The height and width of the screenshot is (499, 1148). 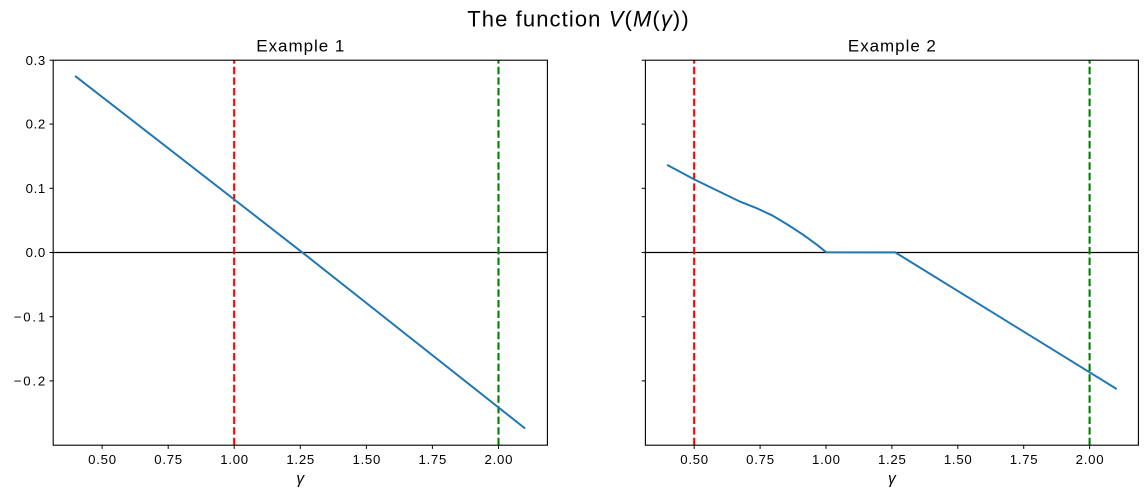 What do you see at coordinates (36, 188) in the screenshot?
I see `svg-text: 0.1` at bounding box center [36, 188].